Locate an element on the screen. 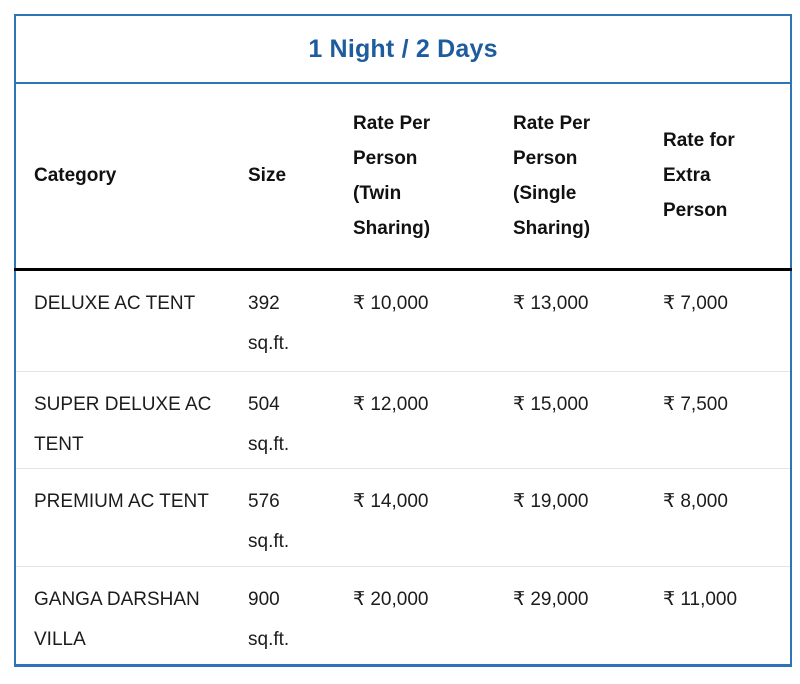 The width and height of the screenshot is (800, 684). size-value: 504 is located at coordinates (264, 404).